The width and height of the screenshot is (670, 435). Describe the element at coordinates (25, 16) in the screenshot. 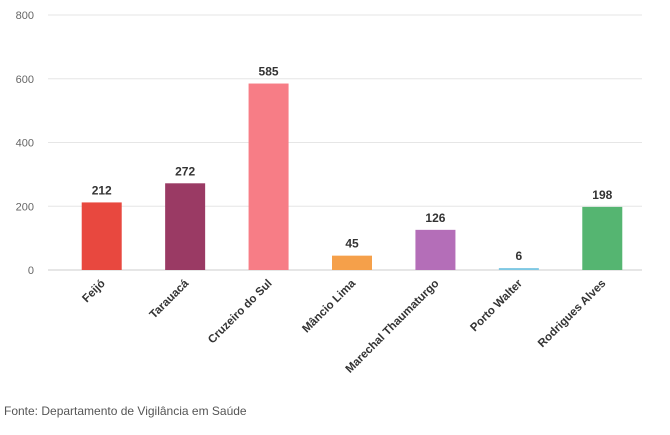

I see `y-tick-label: 800` at that location.